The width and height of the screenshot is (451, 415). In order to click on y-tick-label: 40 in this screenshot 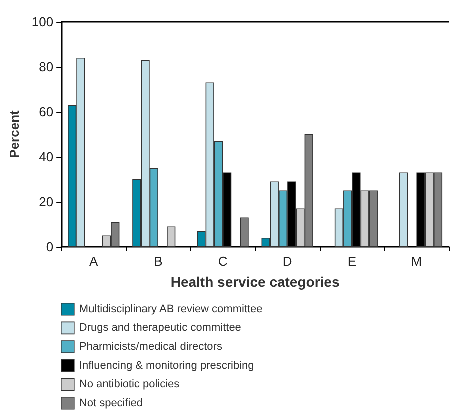, I will do `click(46, 157)`.